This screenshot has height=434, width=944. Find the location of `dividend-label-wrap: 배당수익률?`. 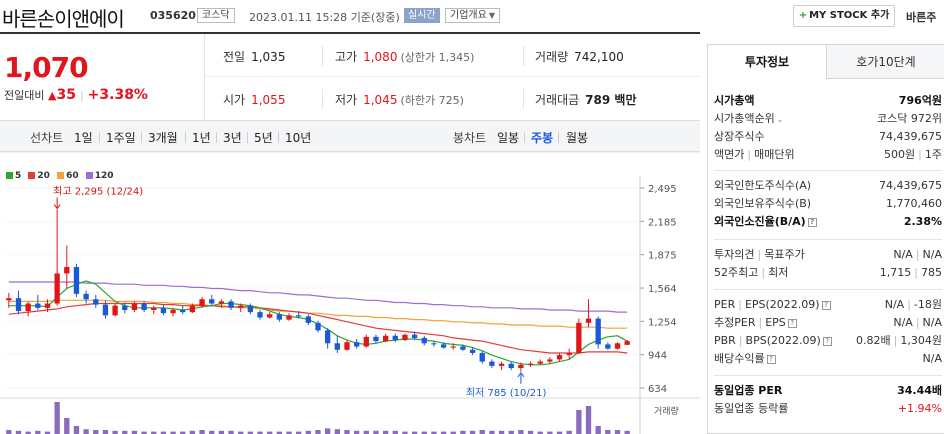

dividend-label-wrap: 배당수익률? is located at coordinates (745, 359).